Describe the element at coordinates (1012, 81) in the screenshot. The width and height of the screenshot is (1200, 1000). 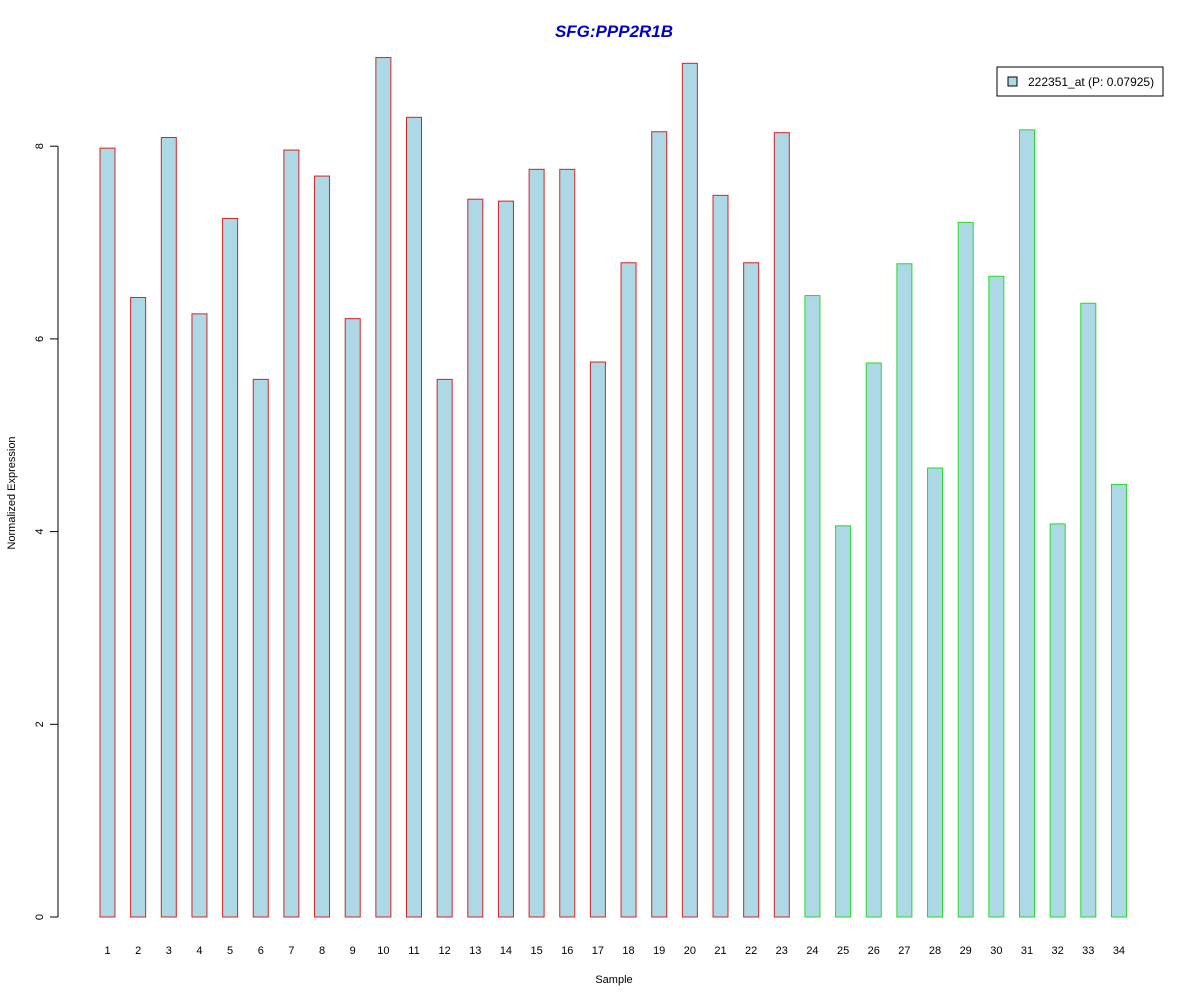
I see `legend-swatch` at that location.